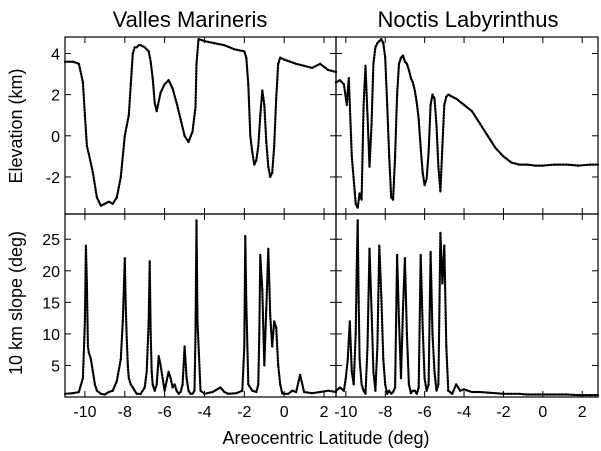 The height and width of the screenshot is (451, 601). I want to click on y-tick-label: 4, so click(55, 54).